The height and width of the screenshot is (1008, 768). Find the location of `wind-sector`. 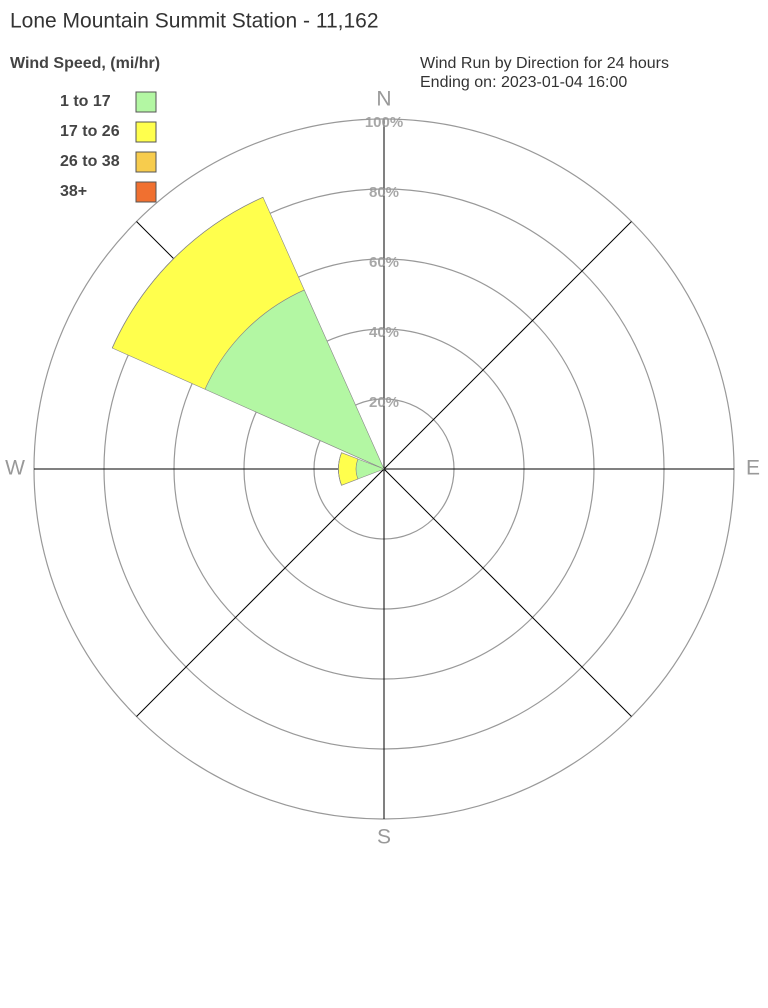

wind-sector is located at coordinates (348, 469).